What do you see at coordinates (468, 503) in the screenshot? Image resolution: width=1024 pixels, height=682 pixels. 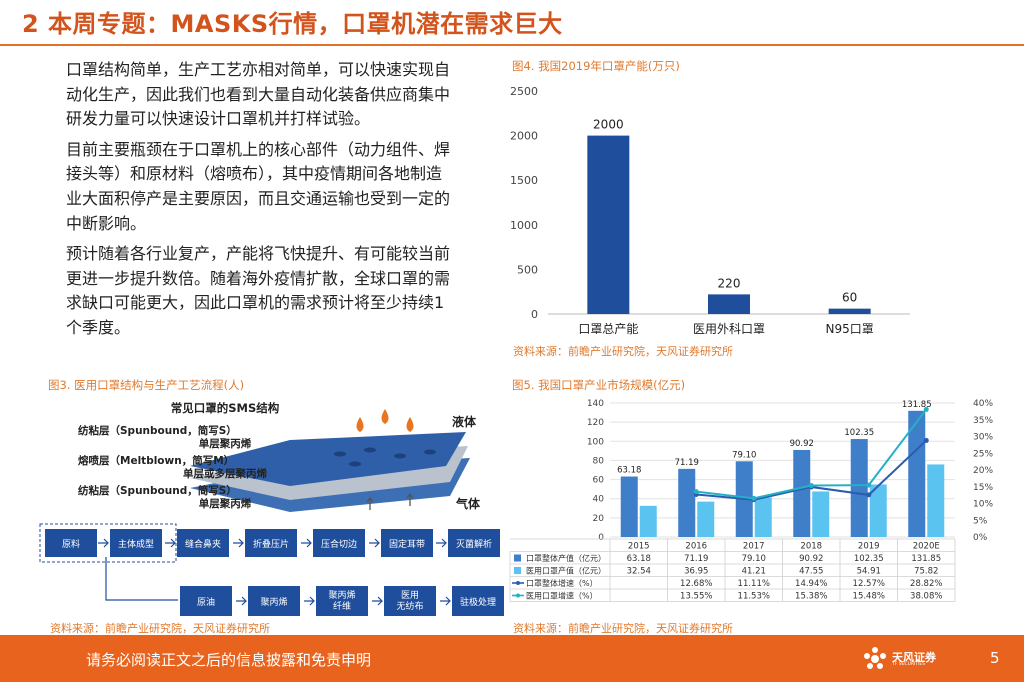 I see `gas-label: 气体` at bounding box center [468, 503].